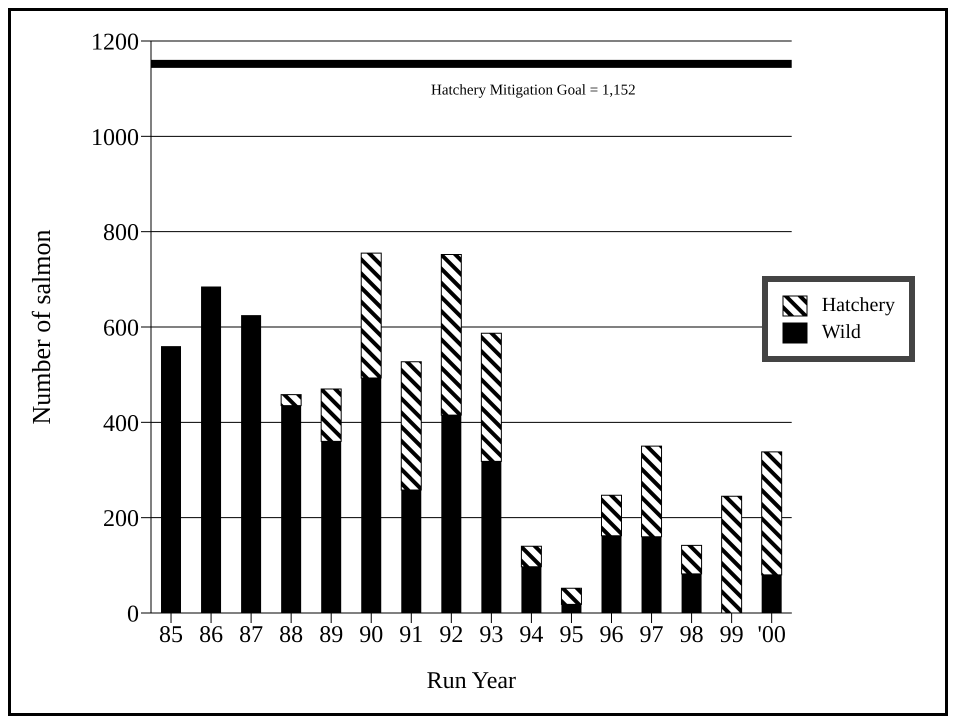 The image size is (959, 727). Describe the element at coordinates (451, 635) in the screenshot. I see `x-tick-label: 92` at that location.